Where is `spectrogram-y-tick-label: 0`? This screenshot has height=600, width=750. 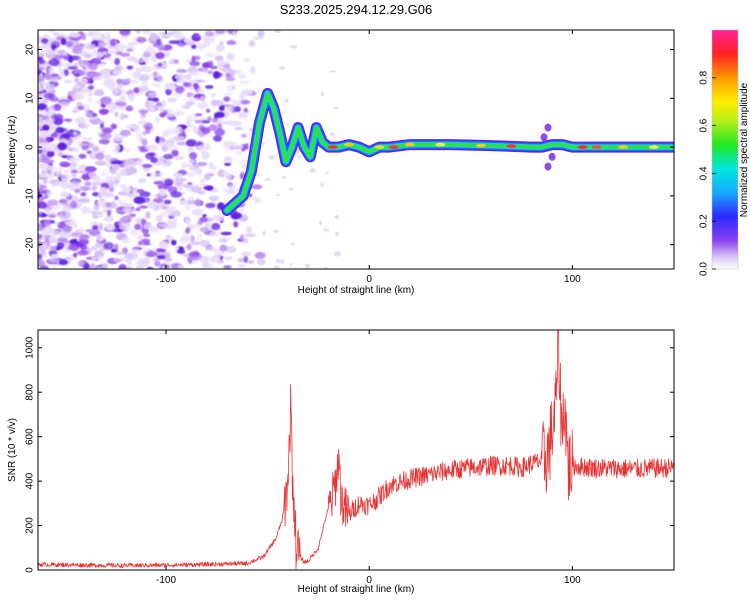 spectrogram-y-tick-label: 0 is located at coordinates (30, 147).